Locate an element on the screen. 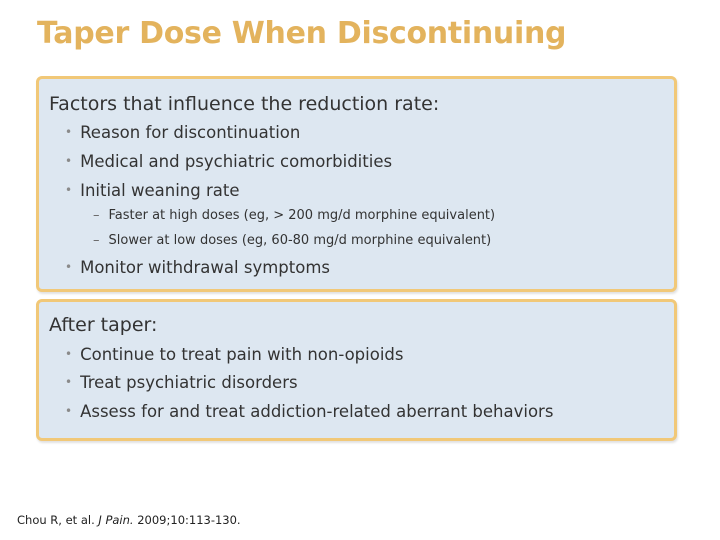 The height and width of the screenshot is (540, 720). bullet-text: Treat psychiatric disorders is located at coordinates (189, 382).